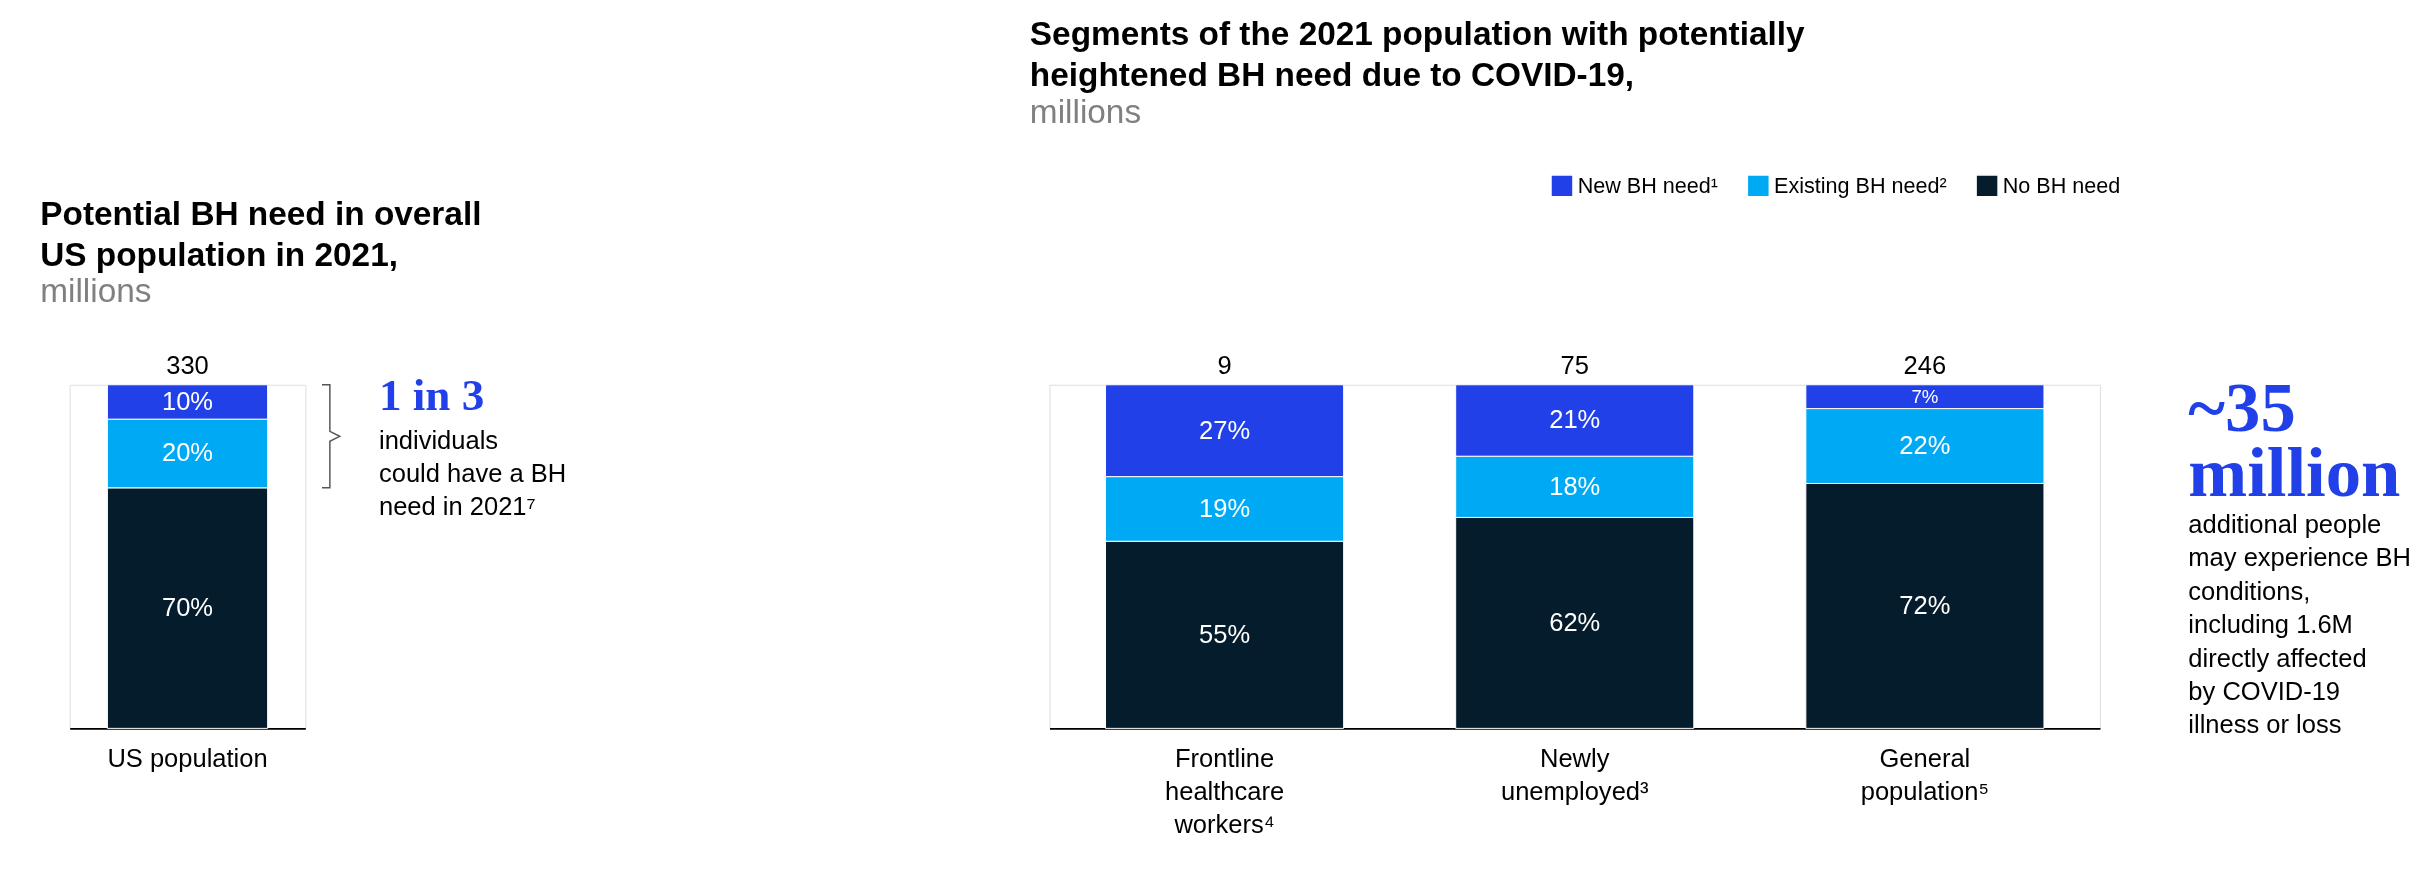 The width and height of the screenshot is (2422, 877). Describe the element at coordinates (2299, 624) in the screenshot. I see `text: additional people may experience BH conditions, including 1.6M directly affected by COVID-19 illness or loss` at that location.